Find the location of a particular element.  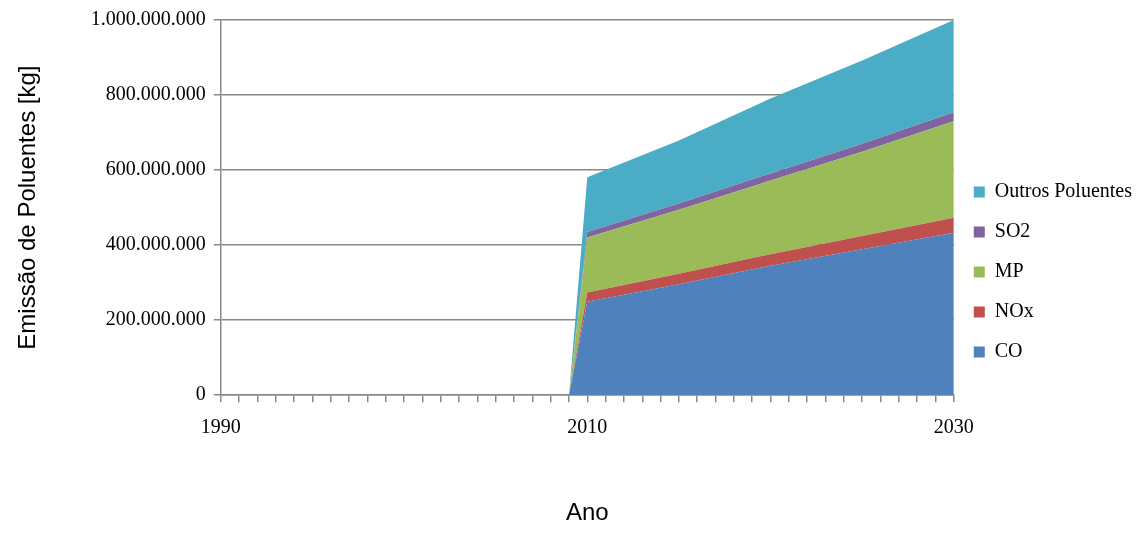

legend-label: NOx is located at coordinates (1014, 310).